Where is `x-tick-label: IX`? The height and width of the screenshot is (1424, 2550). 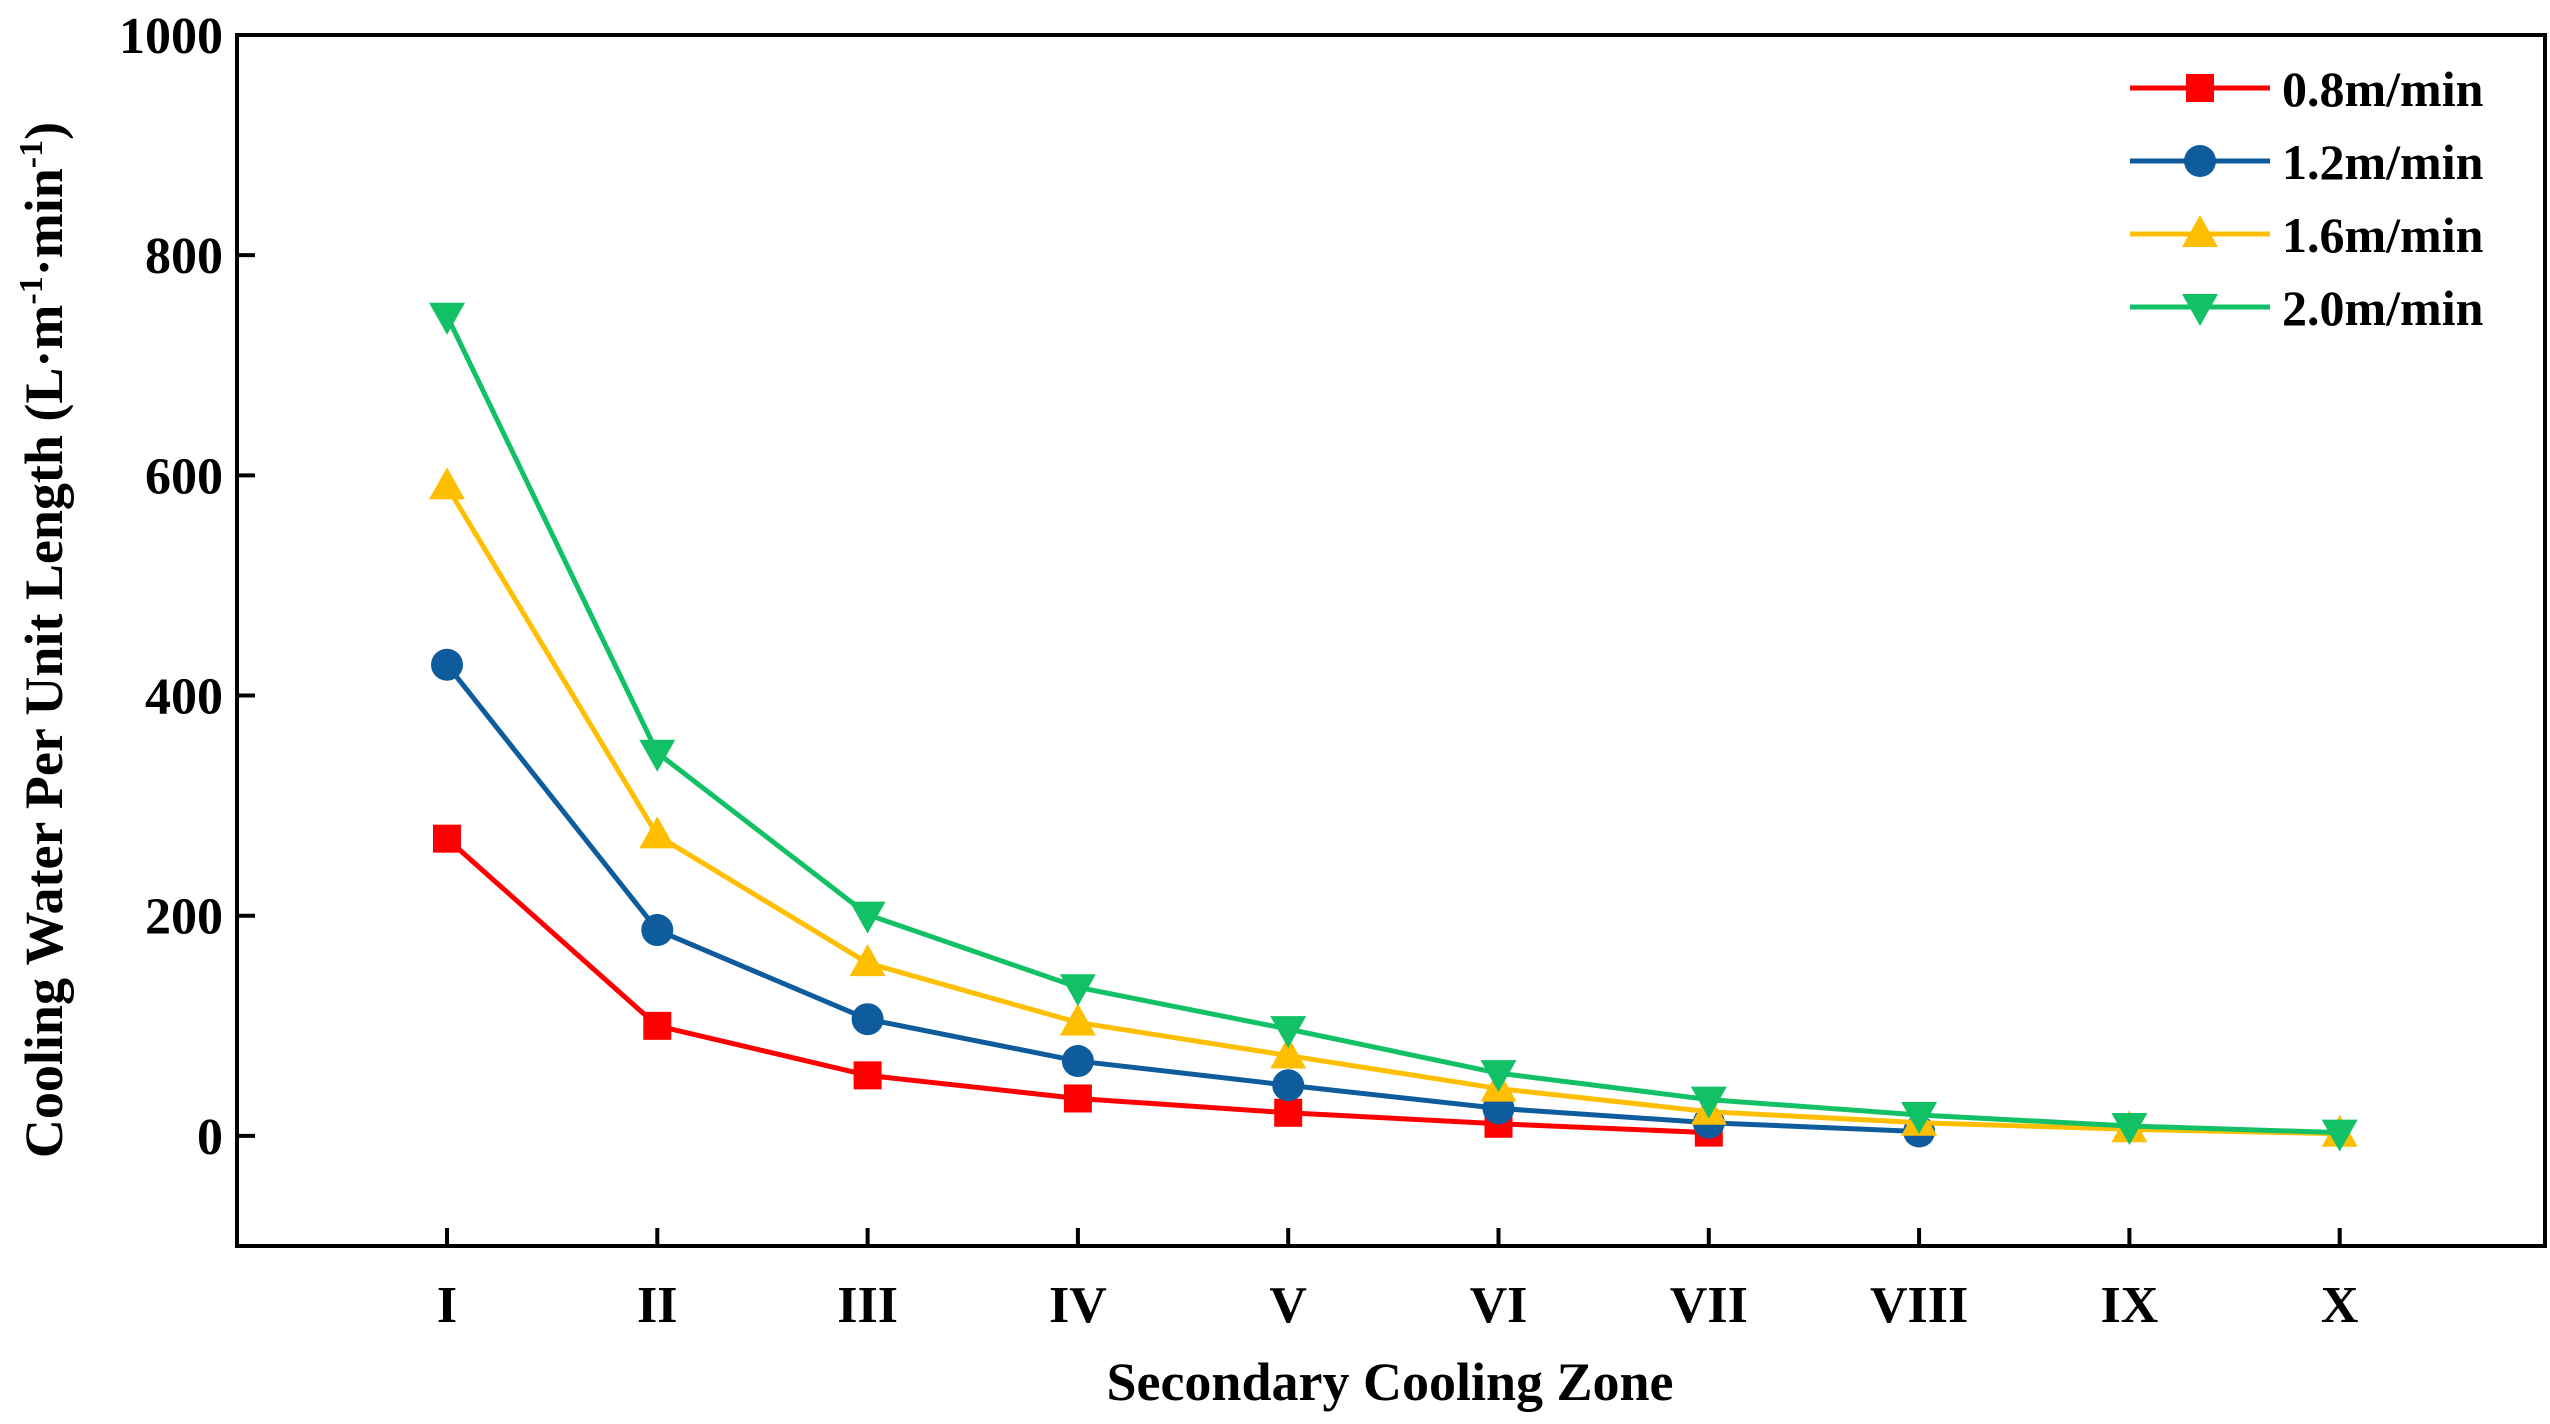
x-tick-label: IX is located at coordinates (2130, 1305).